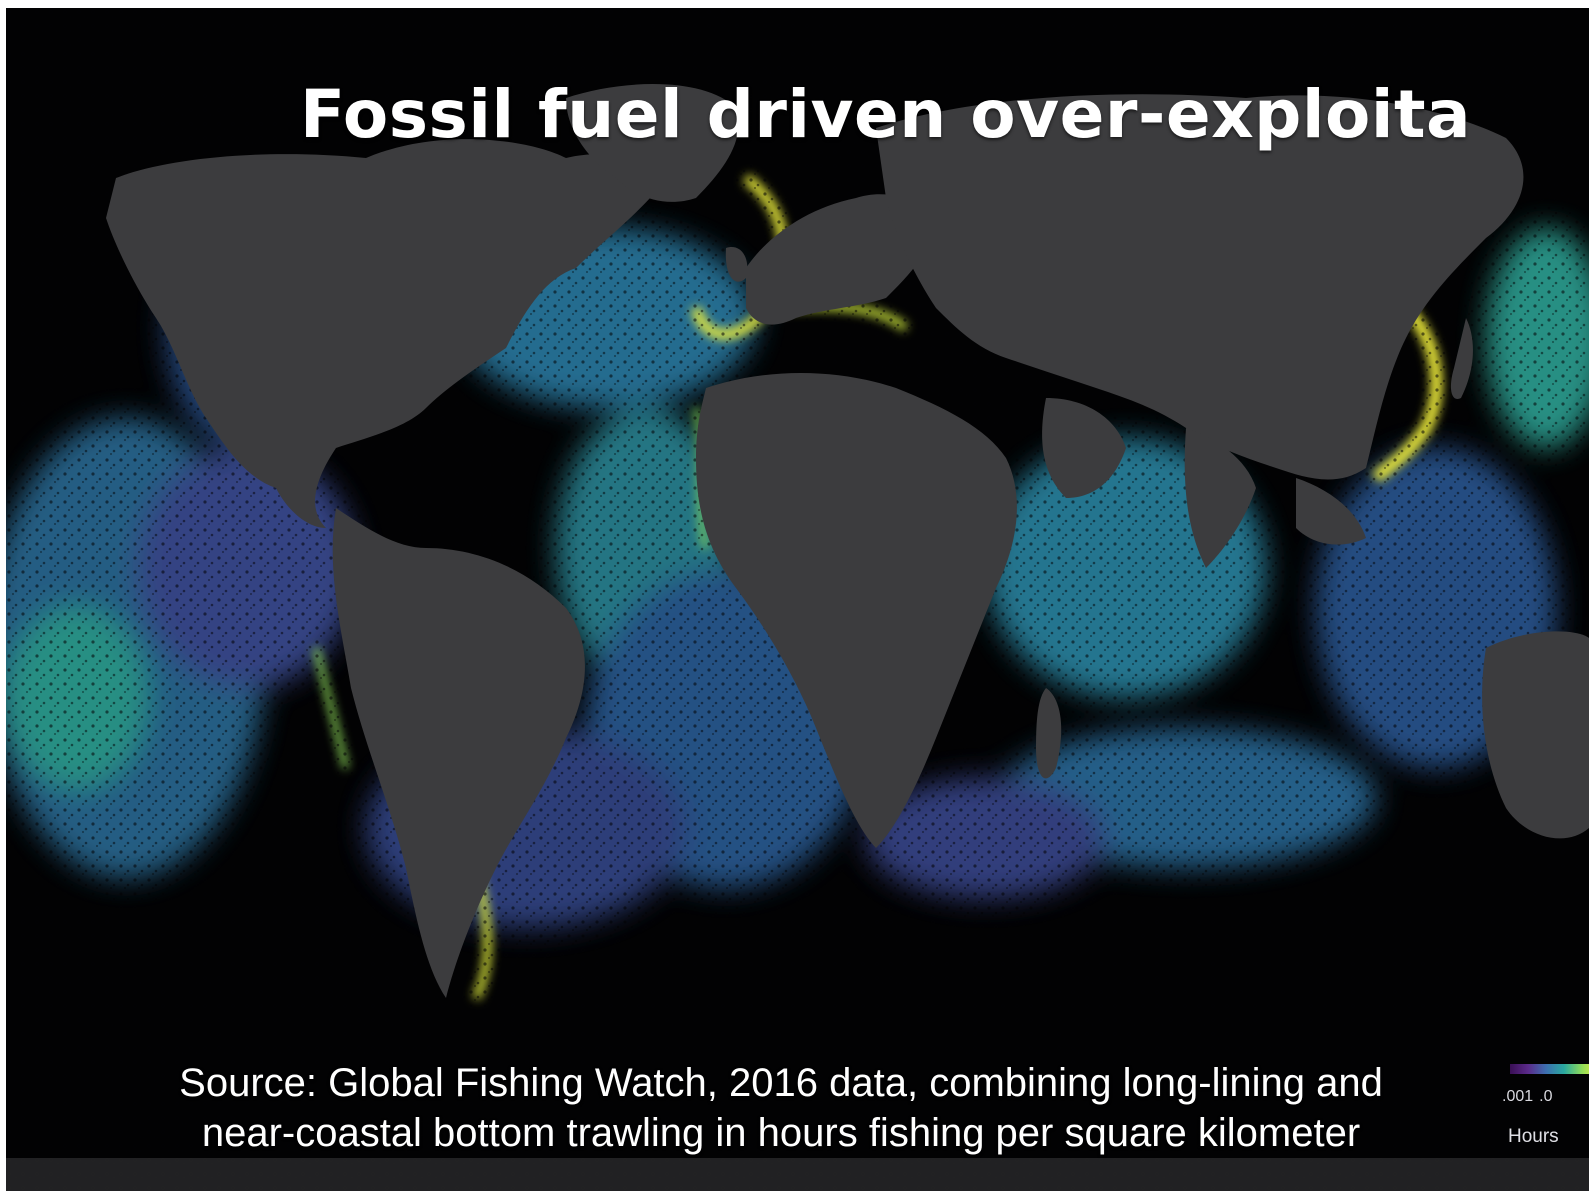  I want to click on legend-label: Hours, so click(1533, 1136).